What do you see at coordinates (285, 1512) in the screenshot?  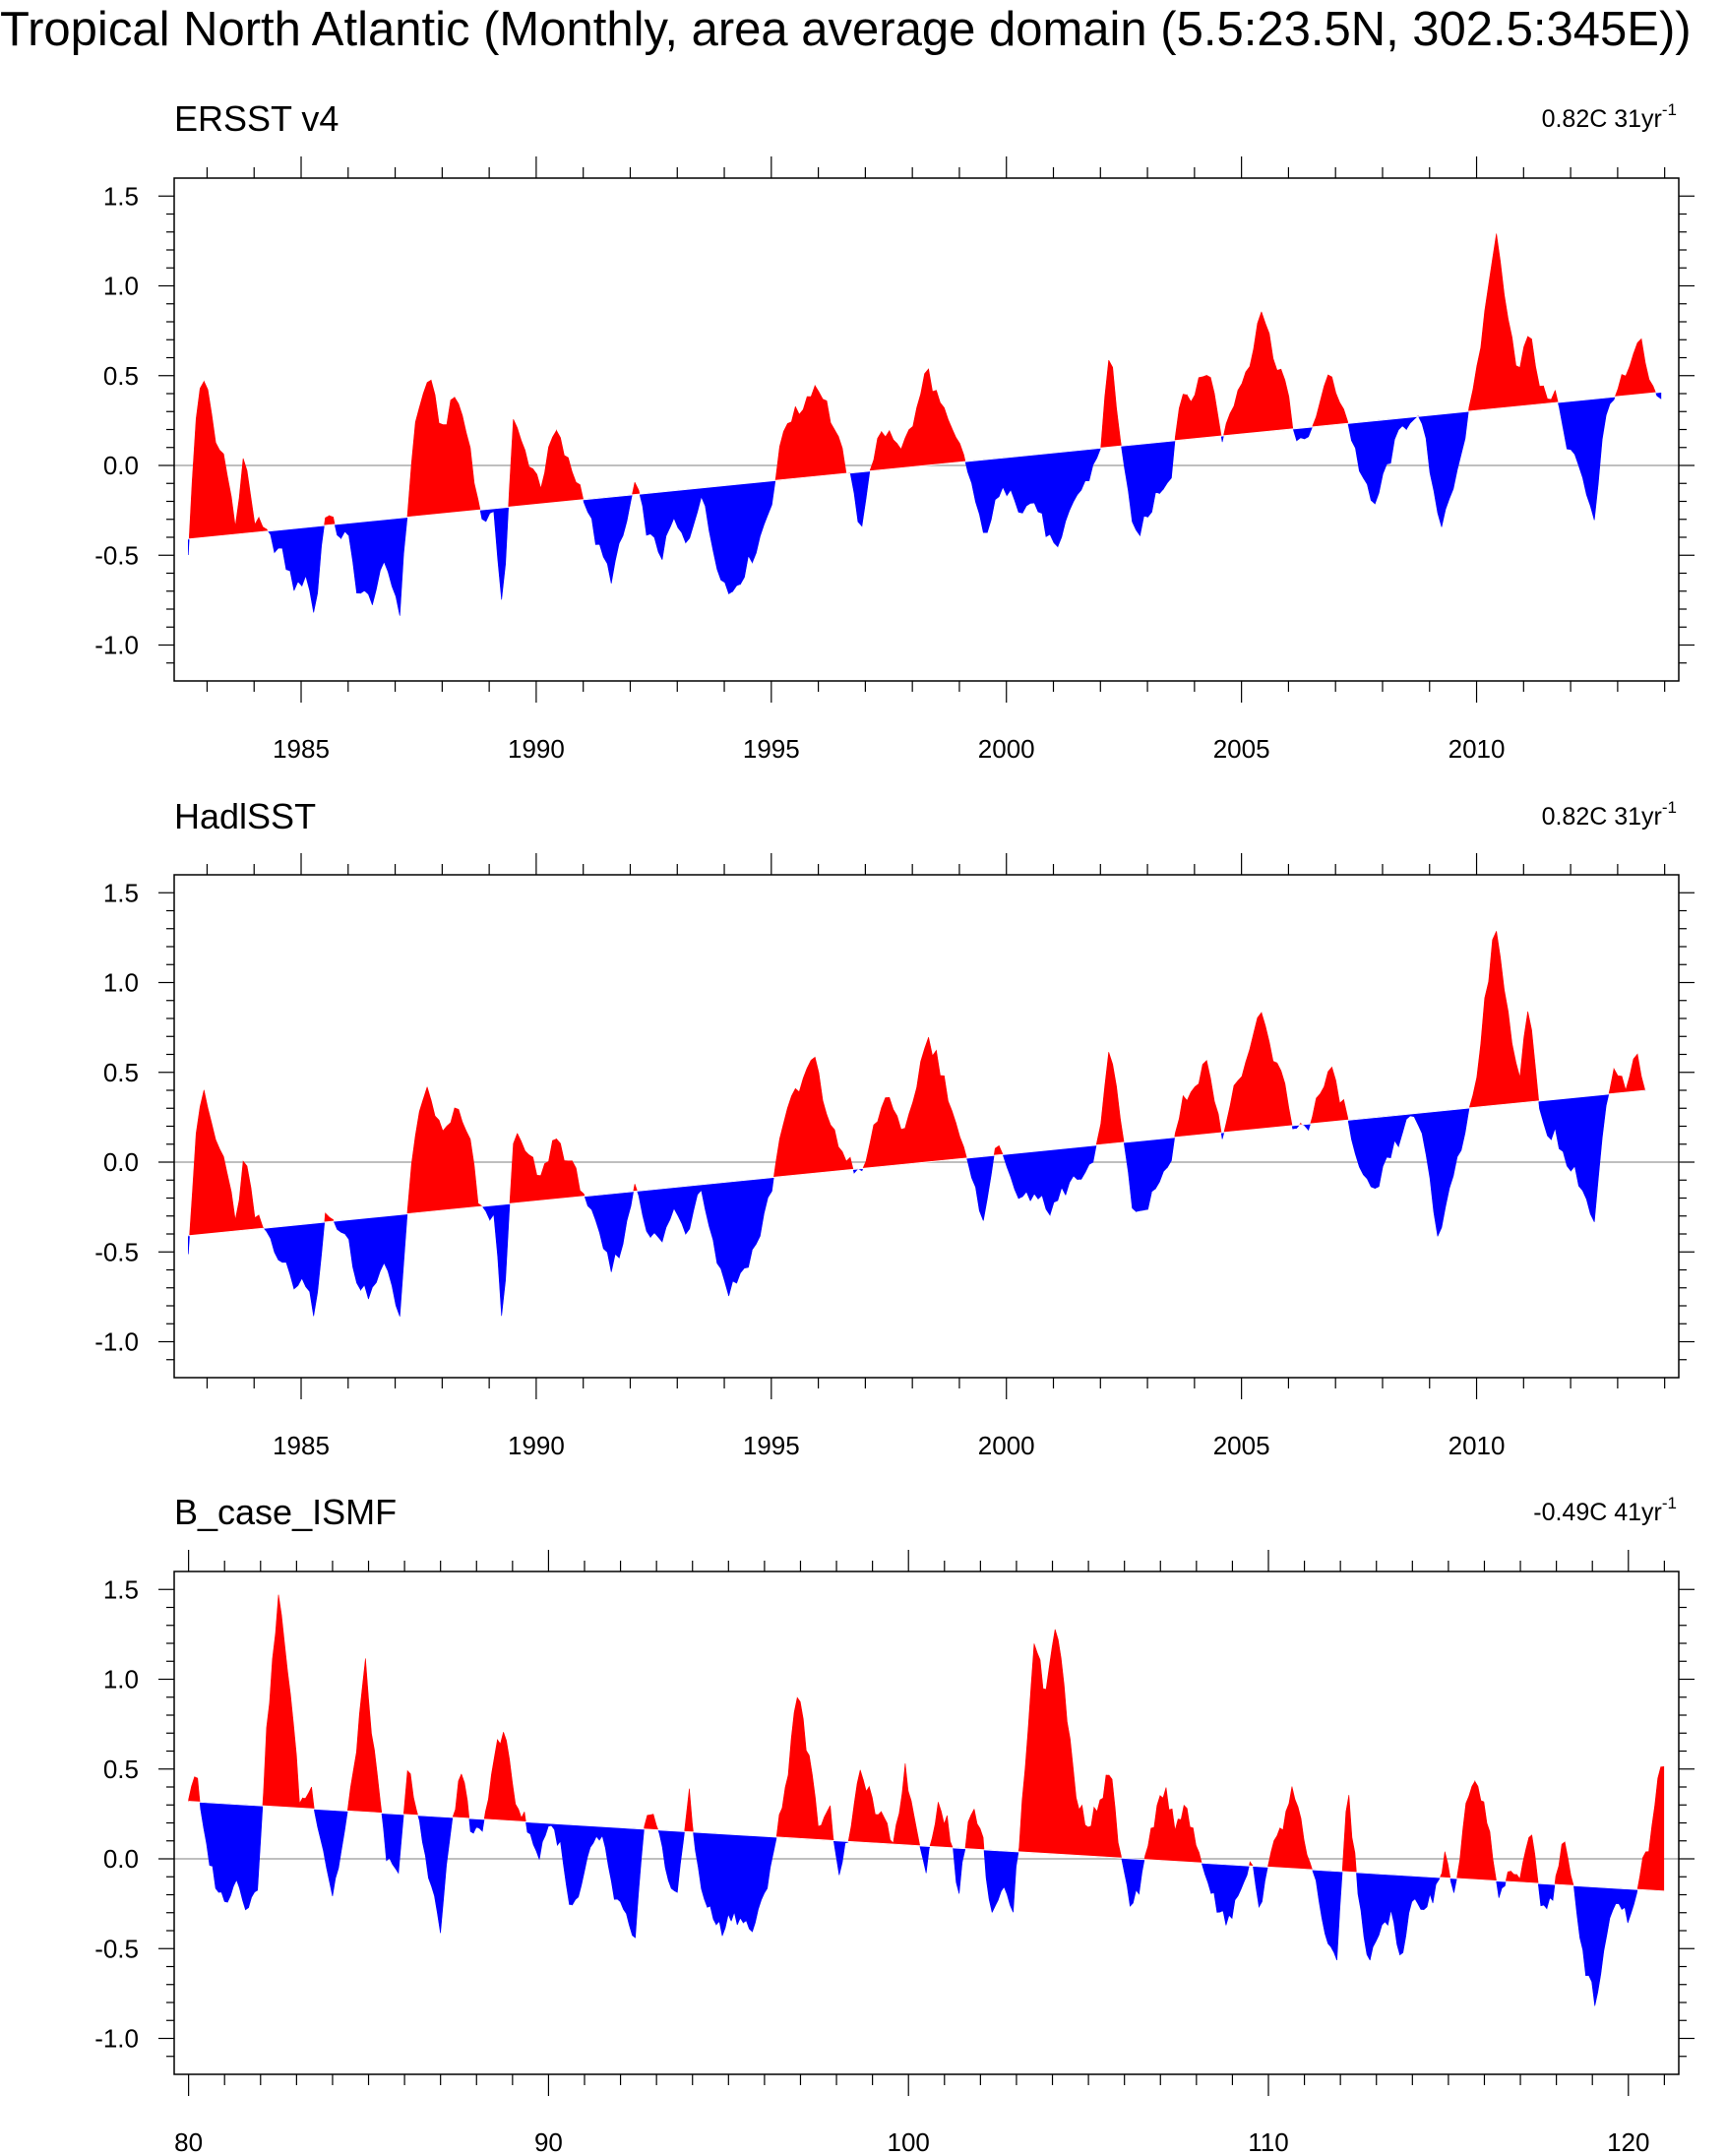 I see `panel-title: B_case_ISMF` at bounding box center [285, 1512].